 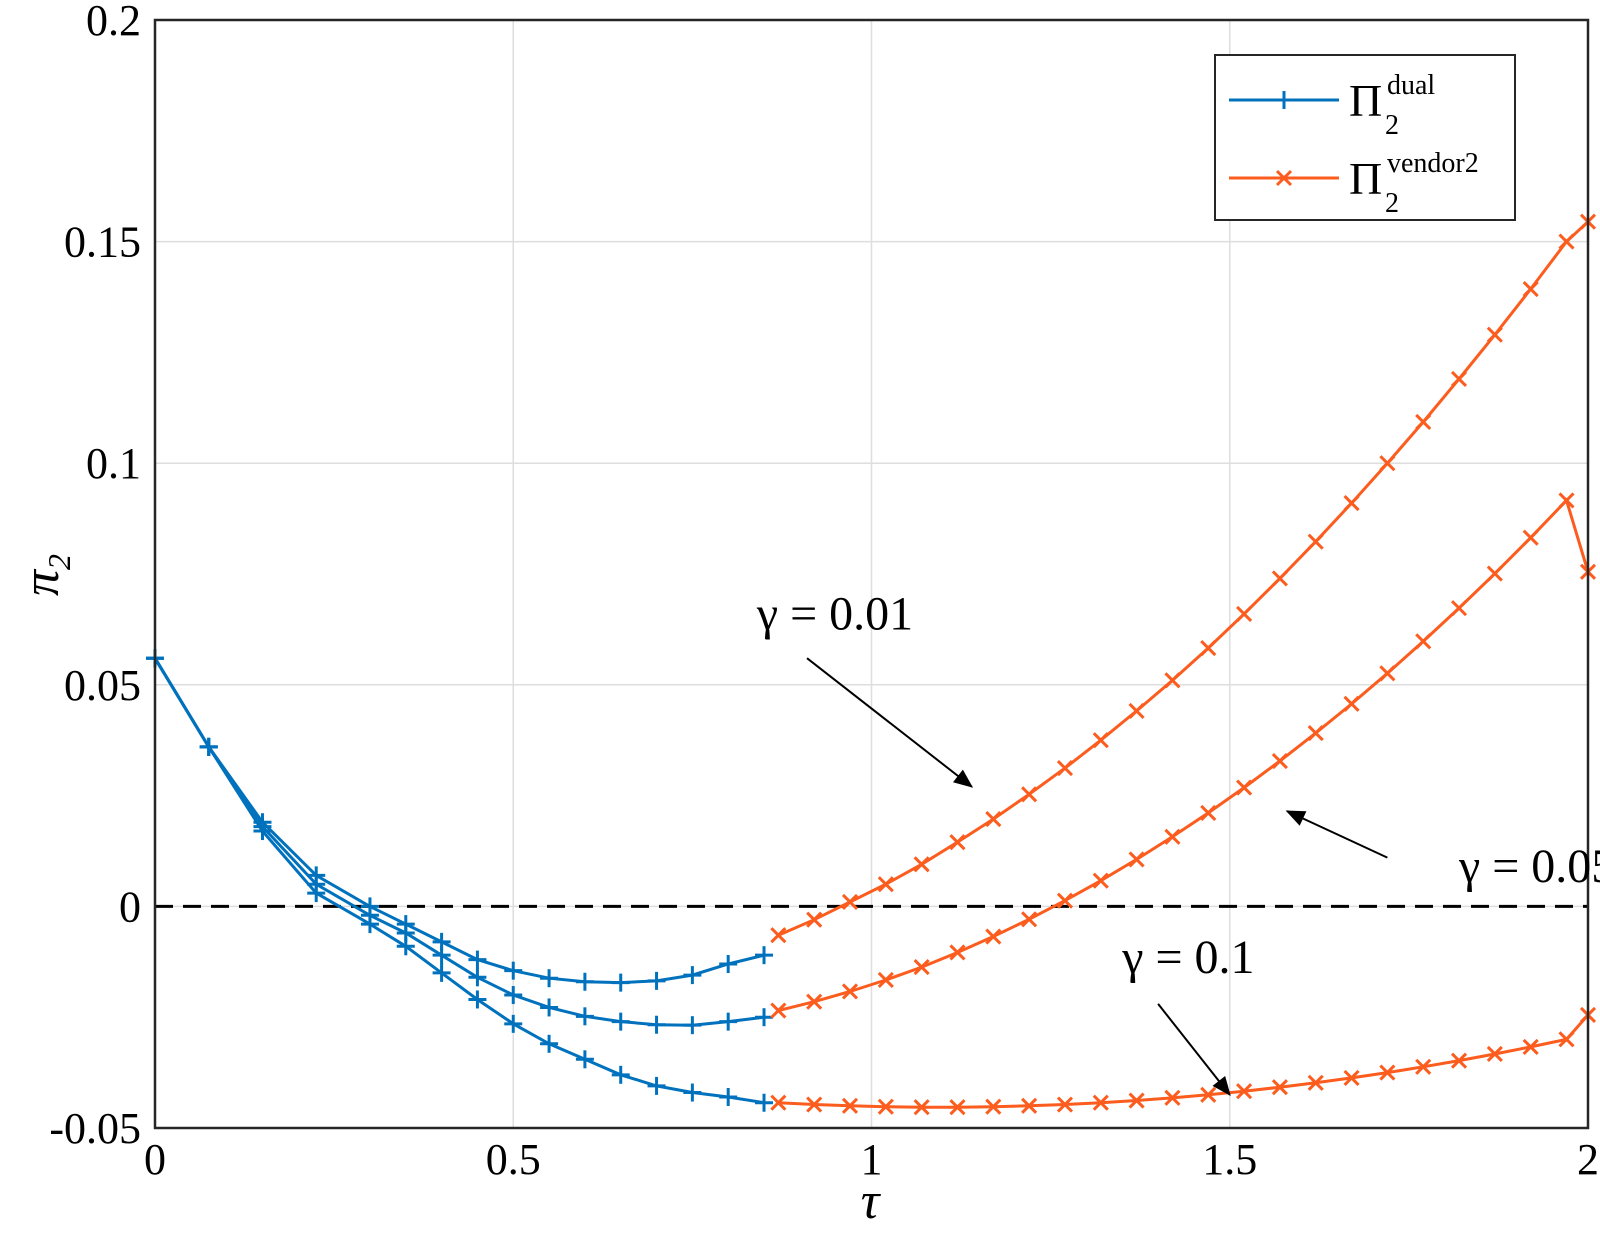 I want to click on x-tick-label: 2, so click(x=1588, y=1159).